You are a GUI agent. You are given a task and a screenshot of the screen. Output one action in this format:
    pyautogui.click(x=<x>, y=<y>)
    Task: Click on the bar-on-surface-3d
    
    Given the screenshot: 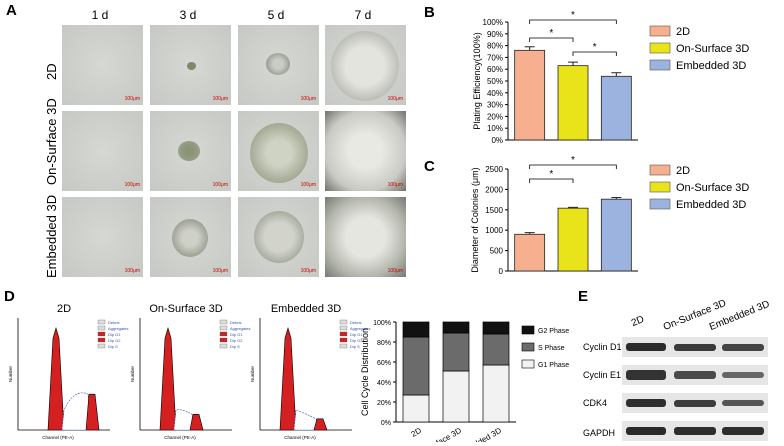 What is the action you would take?
    pyautogui.click(x=573, y=239)
    